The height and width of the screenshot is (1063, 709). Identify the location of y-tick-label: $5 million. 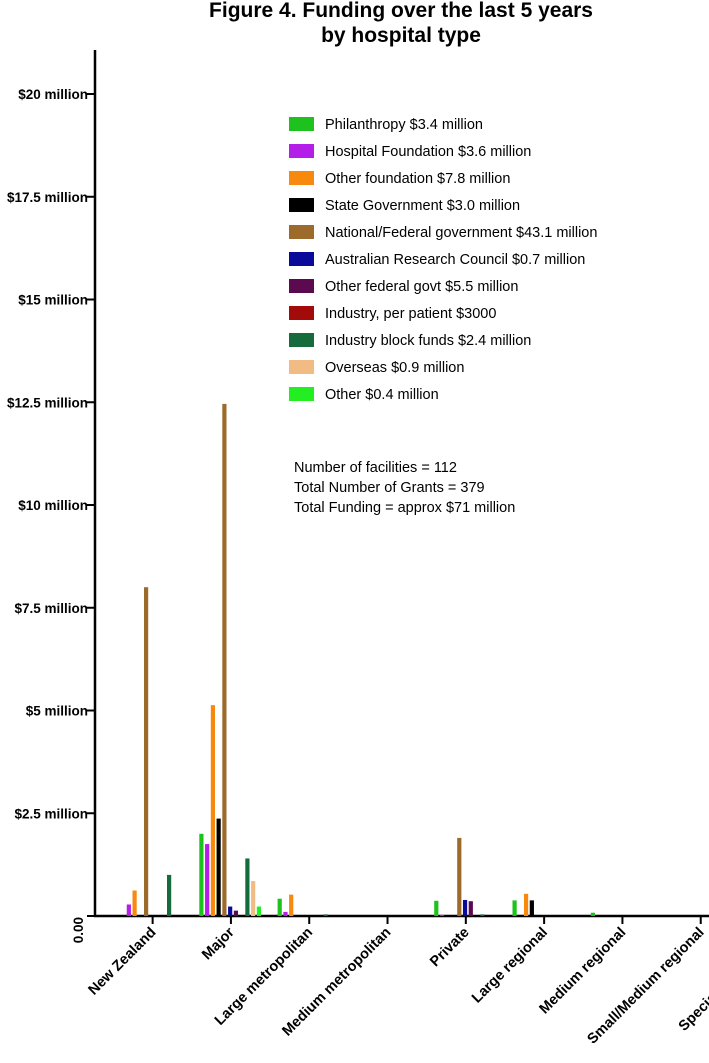
(57, 711).